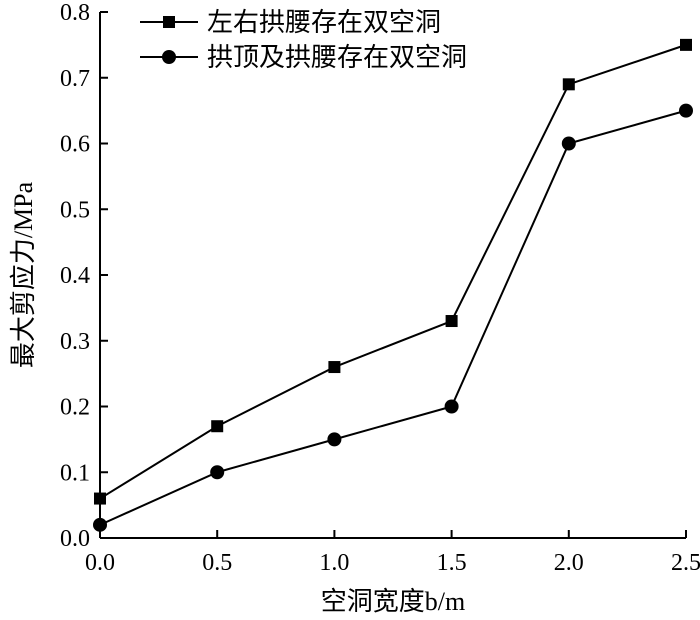  What do you see at coordinates (217, 563) in the screenshot?
I see `x-tick-label: 0.5` at bounding box center [217, 563].